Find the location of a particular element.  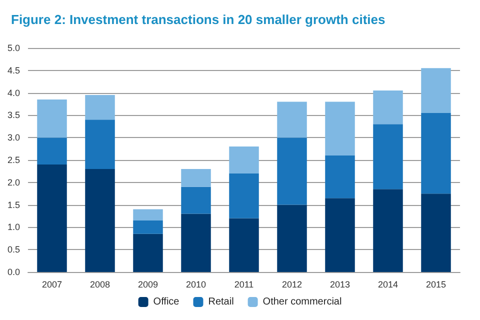

legend-label: Office is located at coordinates (166, 302).